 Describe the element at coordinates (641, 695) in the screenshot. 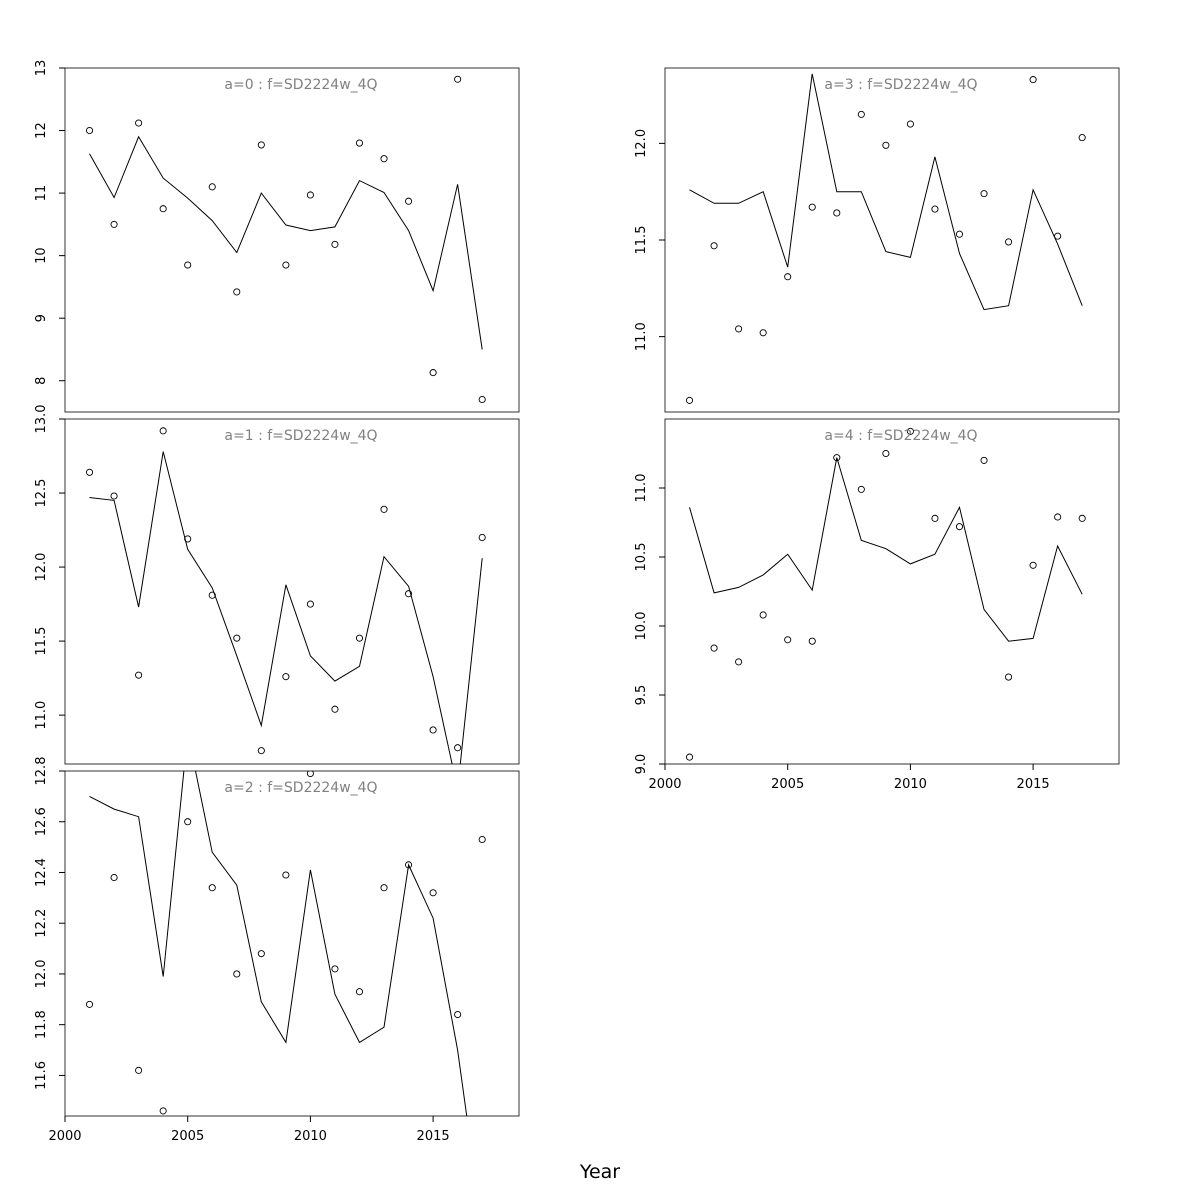

I see `y-tick-label: 9.5` at that location.